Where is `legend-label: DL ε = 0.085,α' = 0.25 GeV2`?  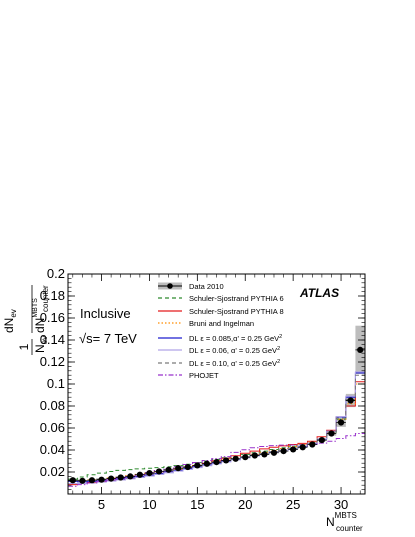 legend-label: DL ε = 0.085,α' = 0.25 GeV2 is located at coordinates (235, 338).